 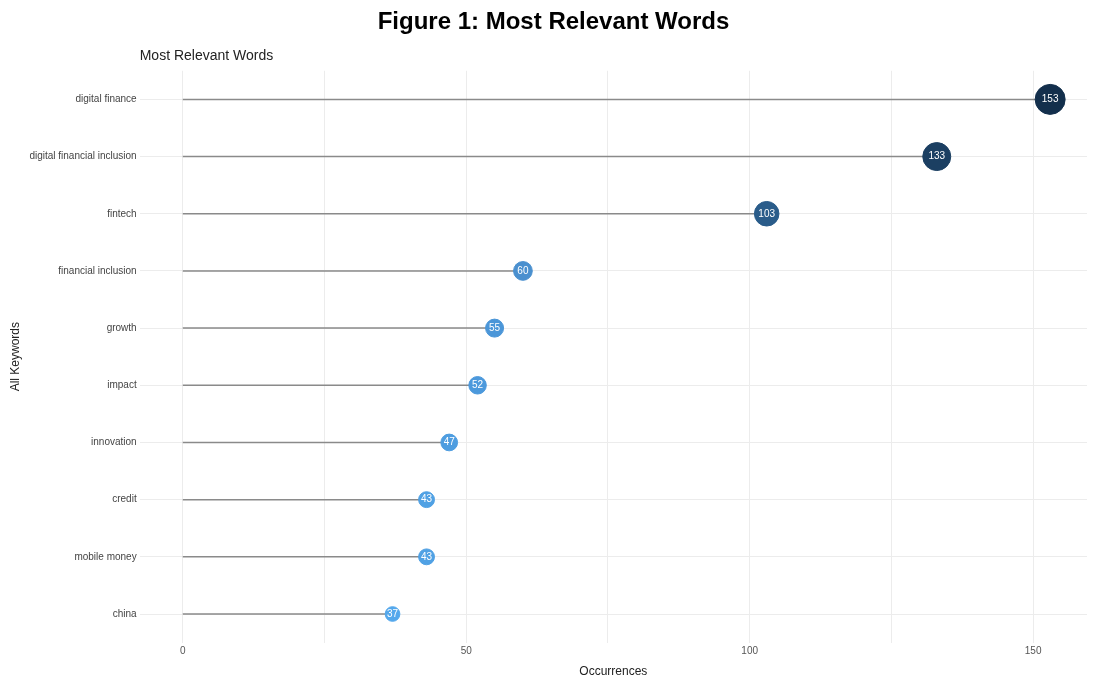 I want to click on data-label: 153, so click(x=1050, y=99).